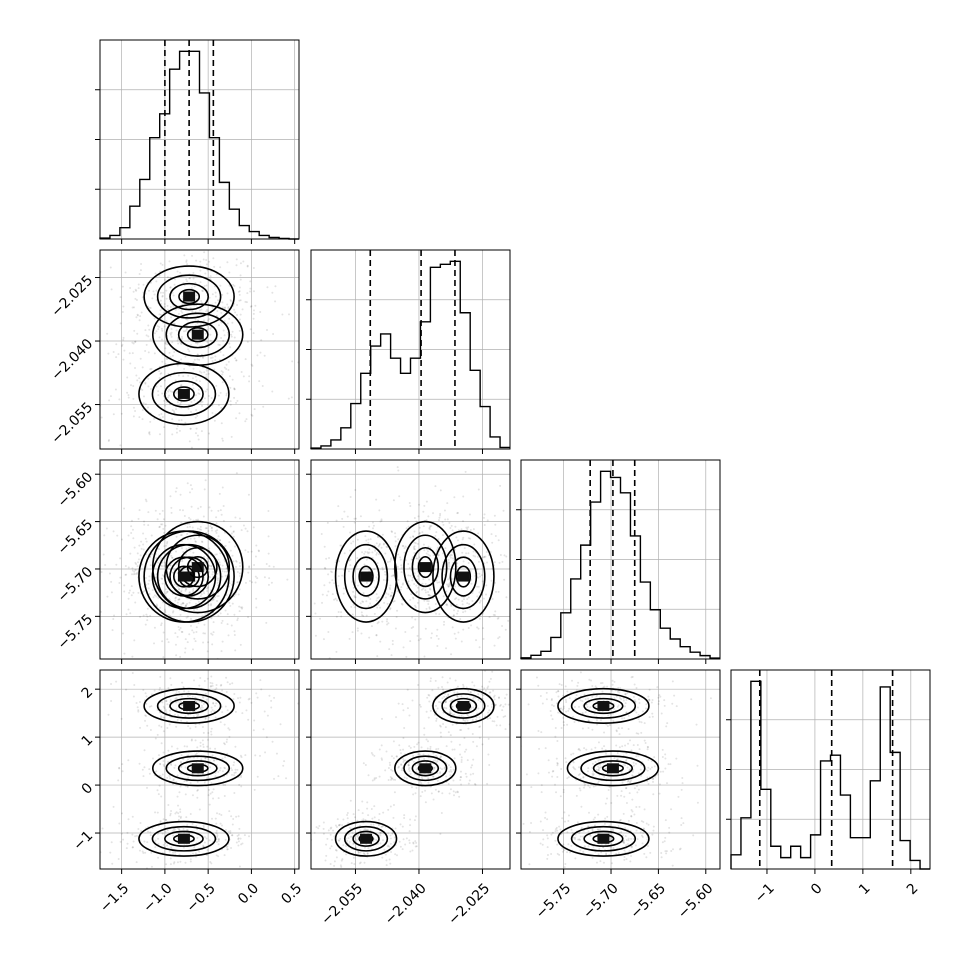  I want to click on y-tick-label: 1, so click(88, 741).